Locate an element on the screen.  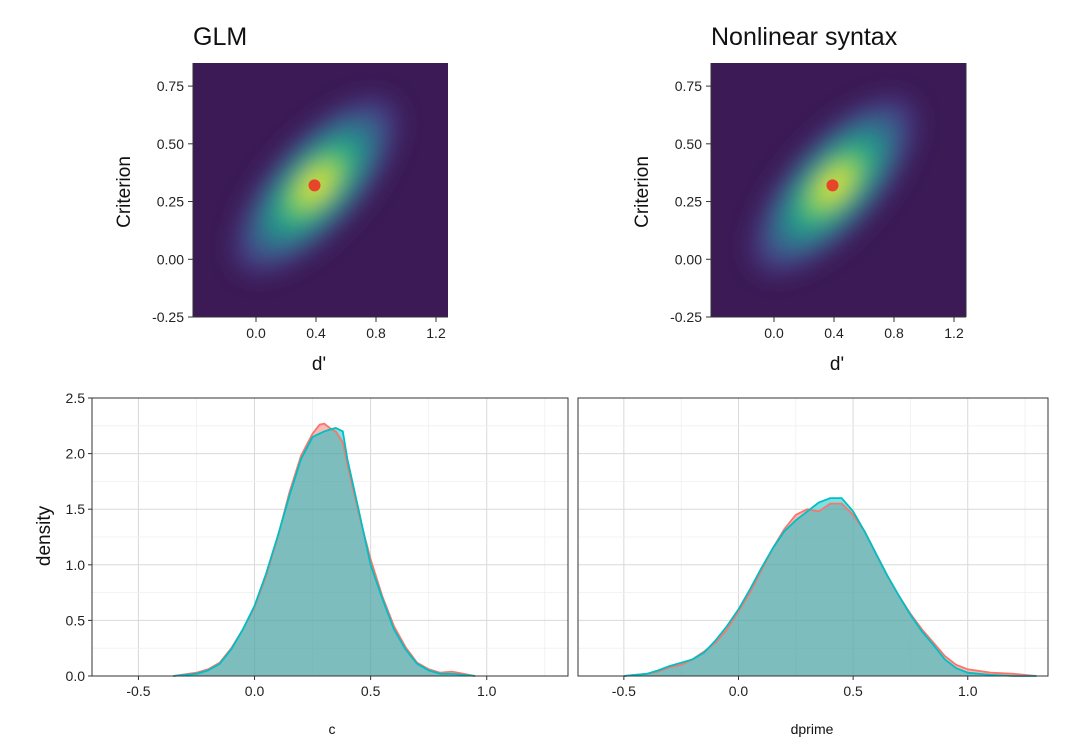
heatmap-glm-ylabel: Criterion is located at coordinates (124, 192).